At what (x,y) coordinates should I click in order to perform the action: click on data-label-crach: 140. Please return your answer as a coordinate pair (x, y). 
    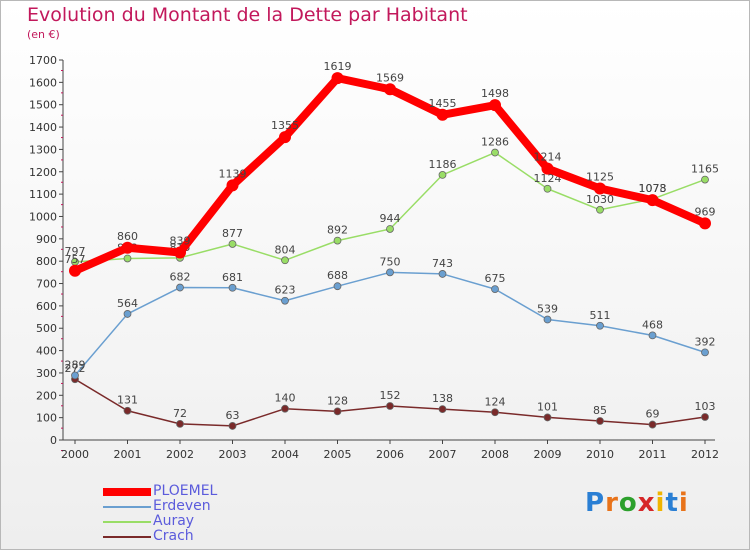
    Looking at the image, I should click on (285, 398).